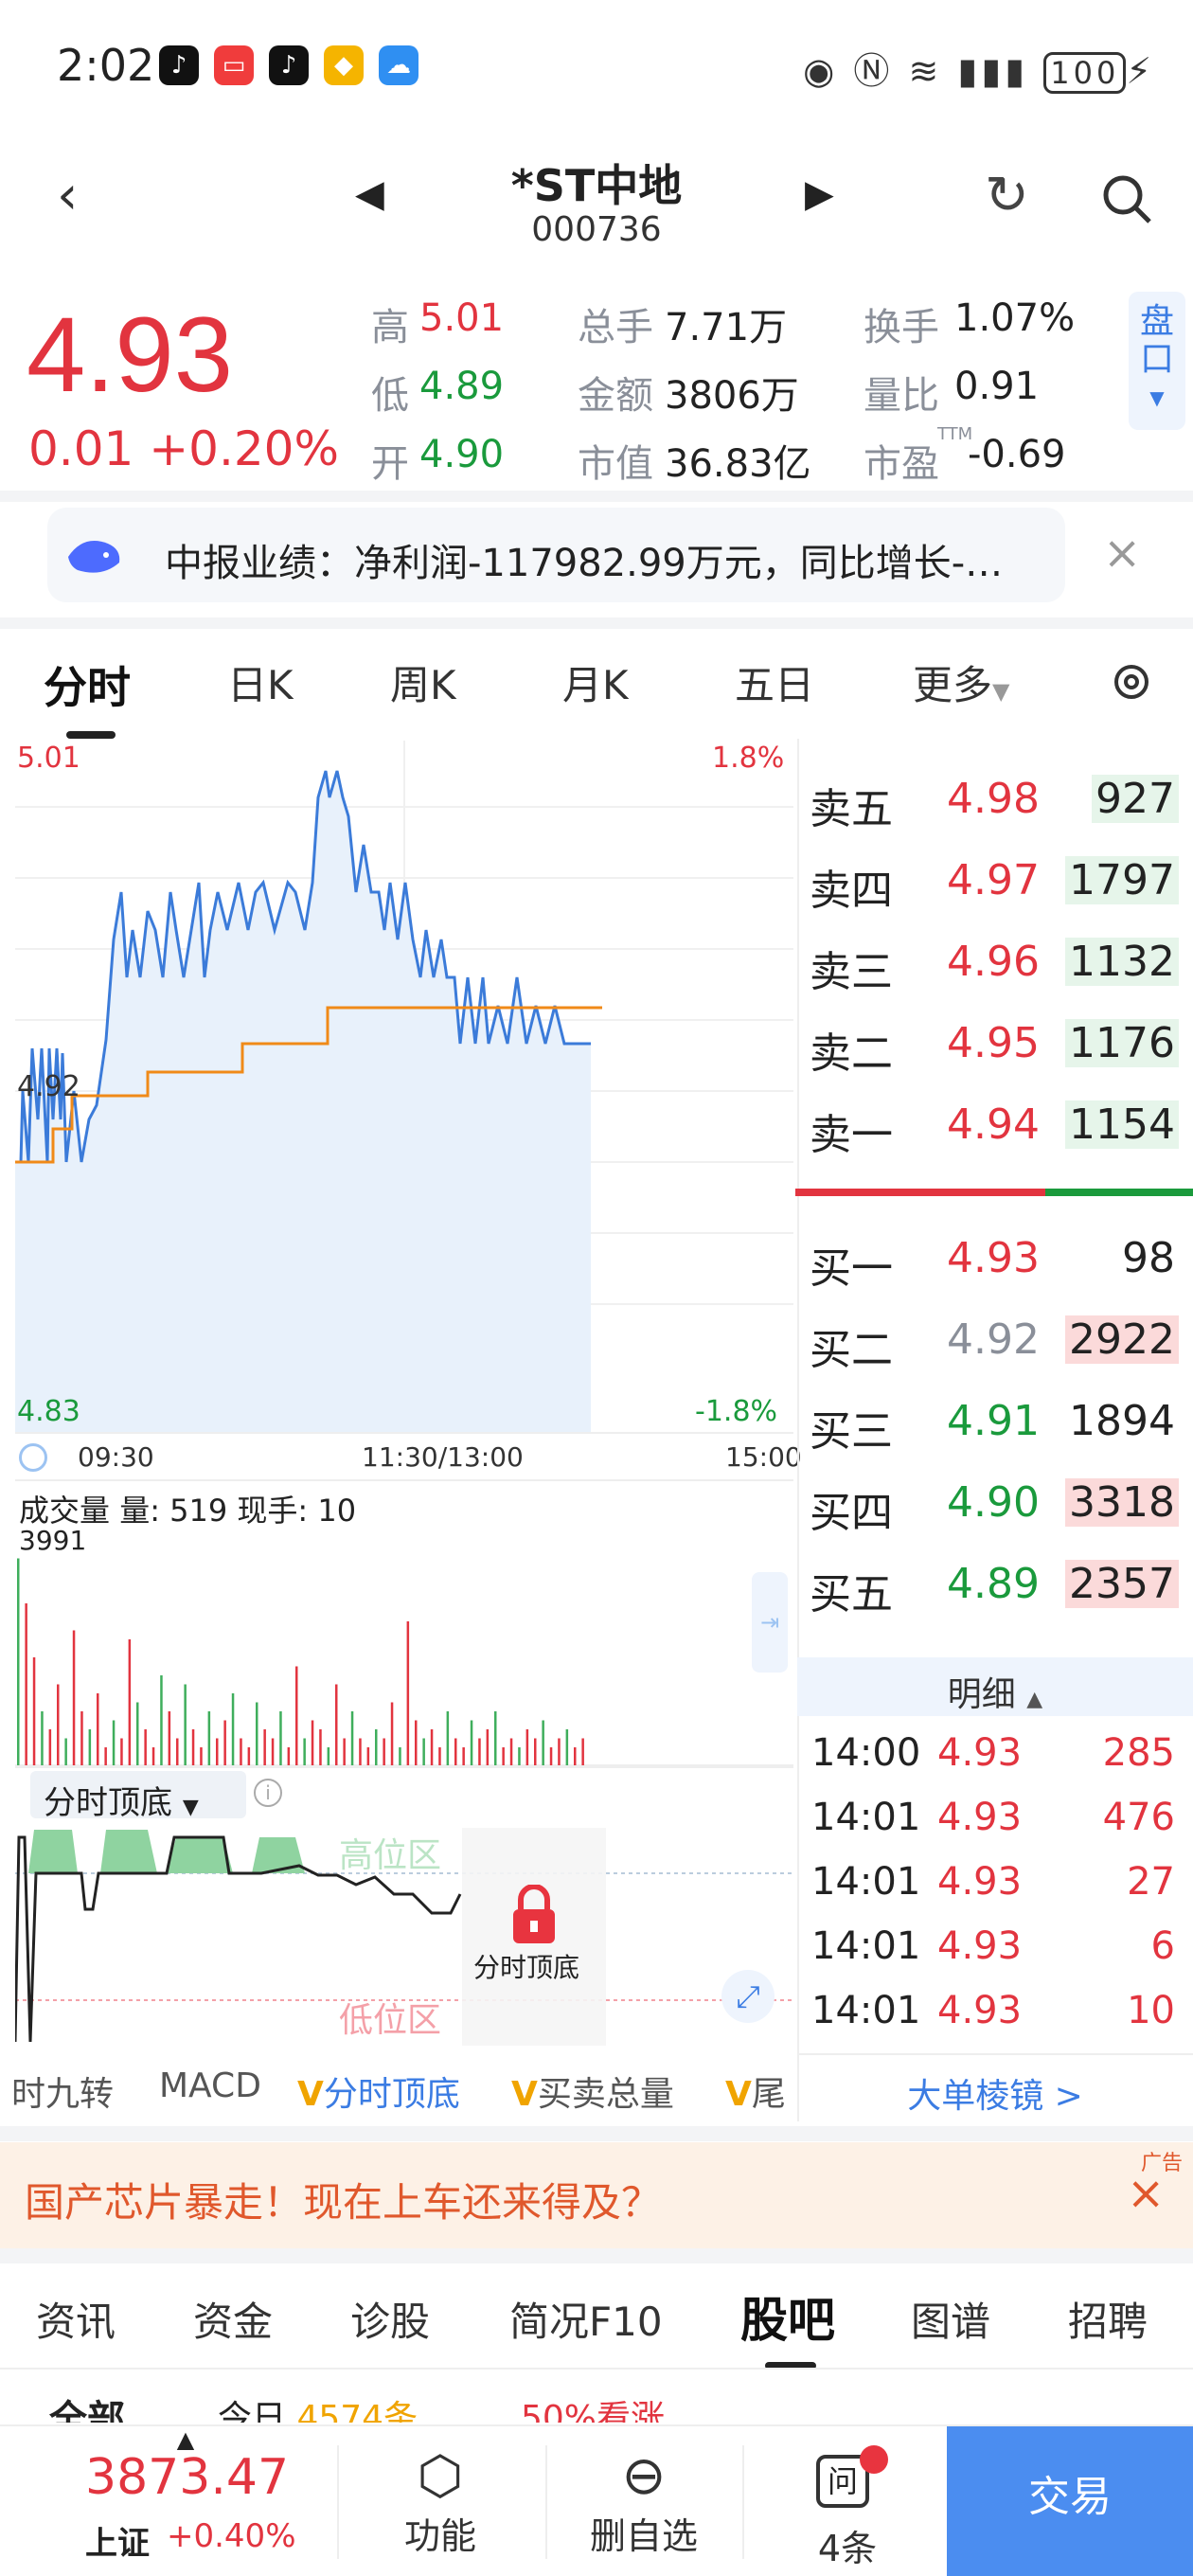  I want to click on expand-tab-icon: ⇥, so click(770, 1622).